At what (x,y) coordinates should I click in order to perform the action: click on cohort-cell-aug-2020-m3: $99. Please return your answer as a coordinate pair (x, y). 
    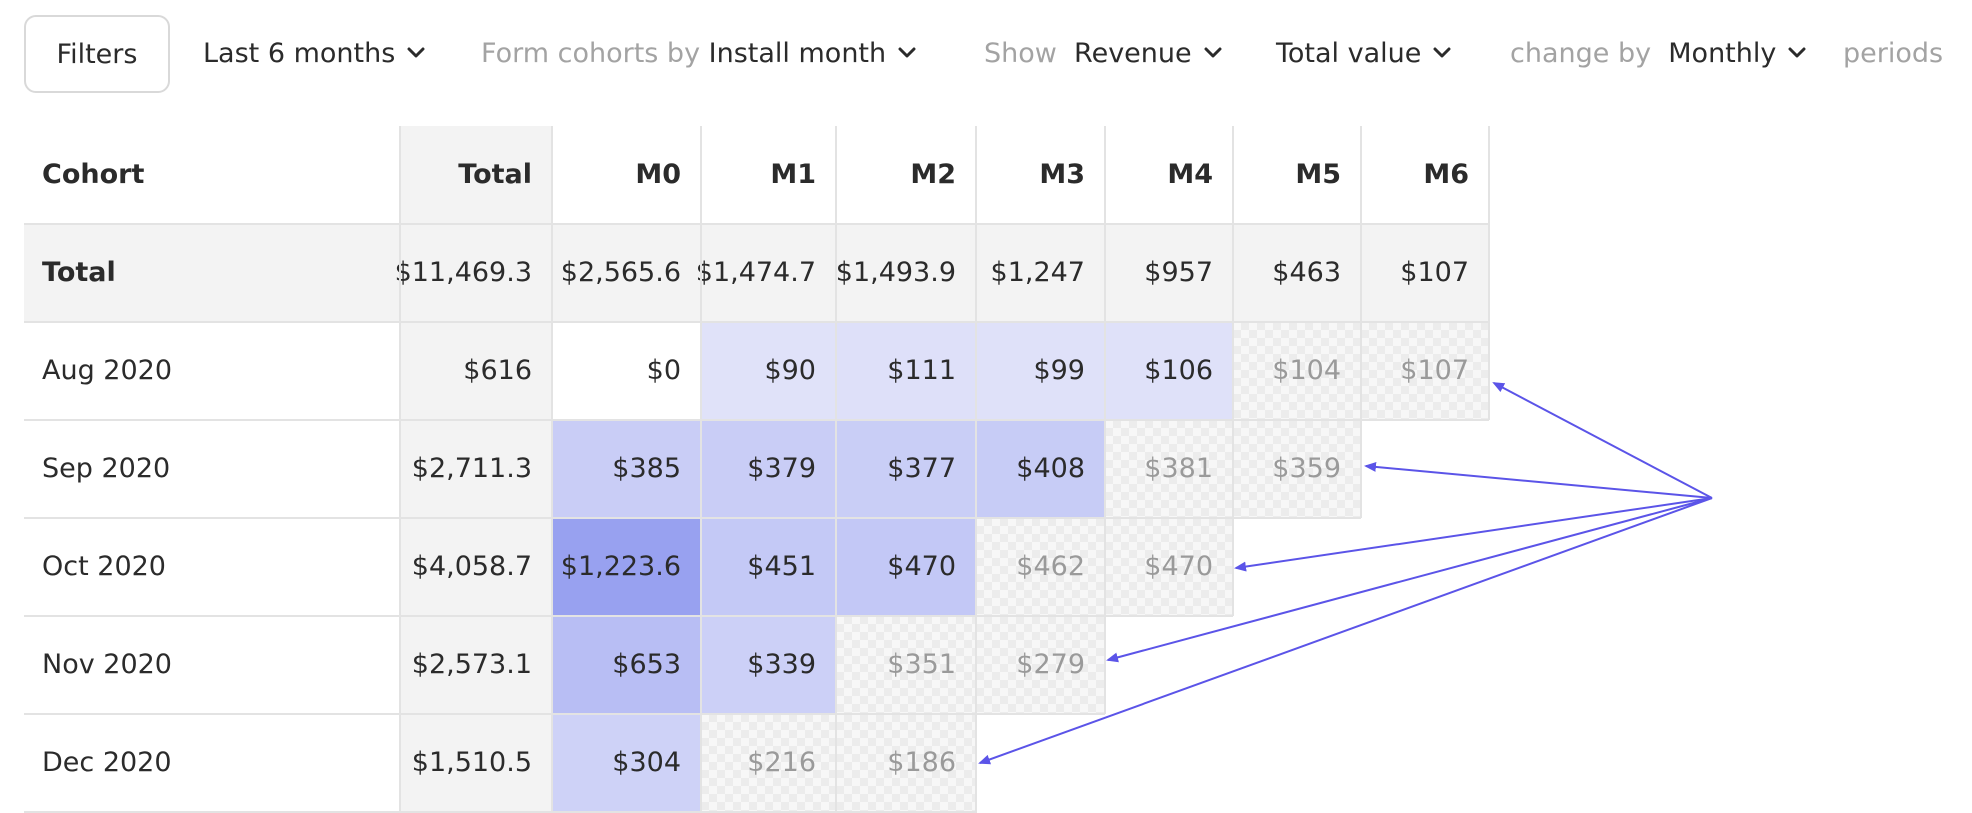
    Looking at the image, I should click on (1040, 371).